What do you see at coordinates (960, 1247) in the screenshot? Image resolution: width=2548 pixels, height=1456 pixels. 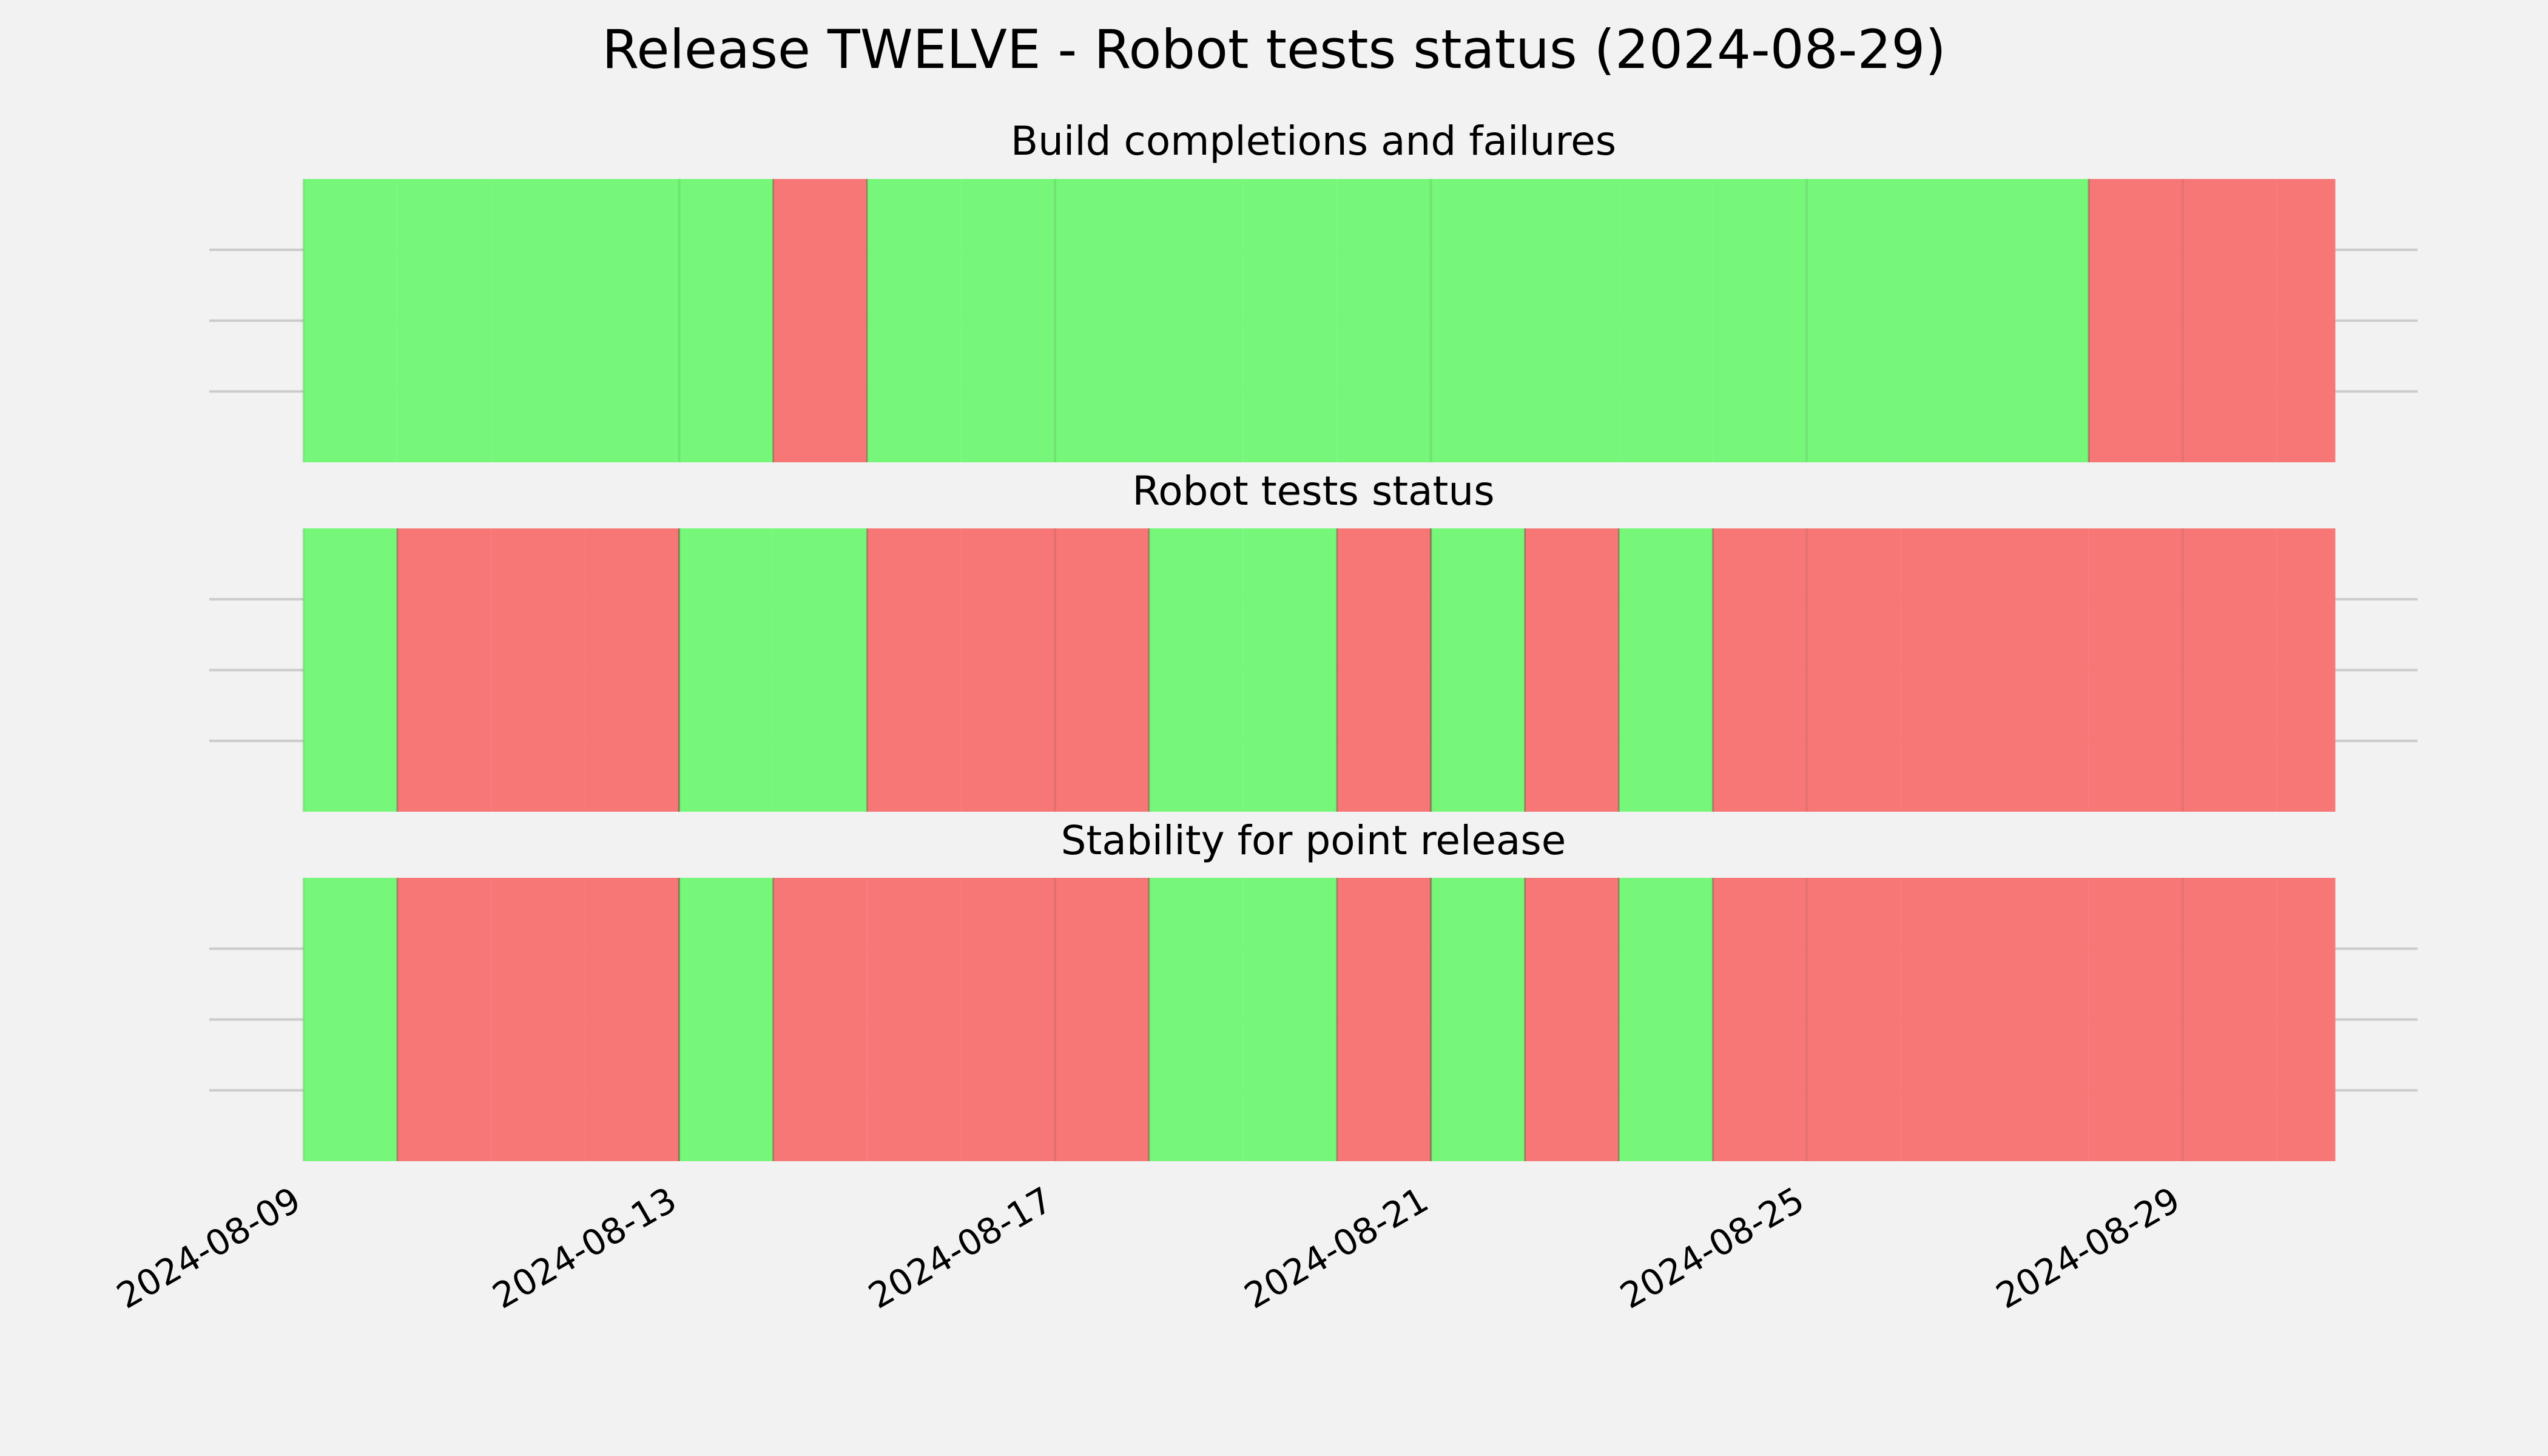 I see `x-tick-label: 2024-08-17` at bounding box center [960, 1247].